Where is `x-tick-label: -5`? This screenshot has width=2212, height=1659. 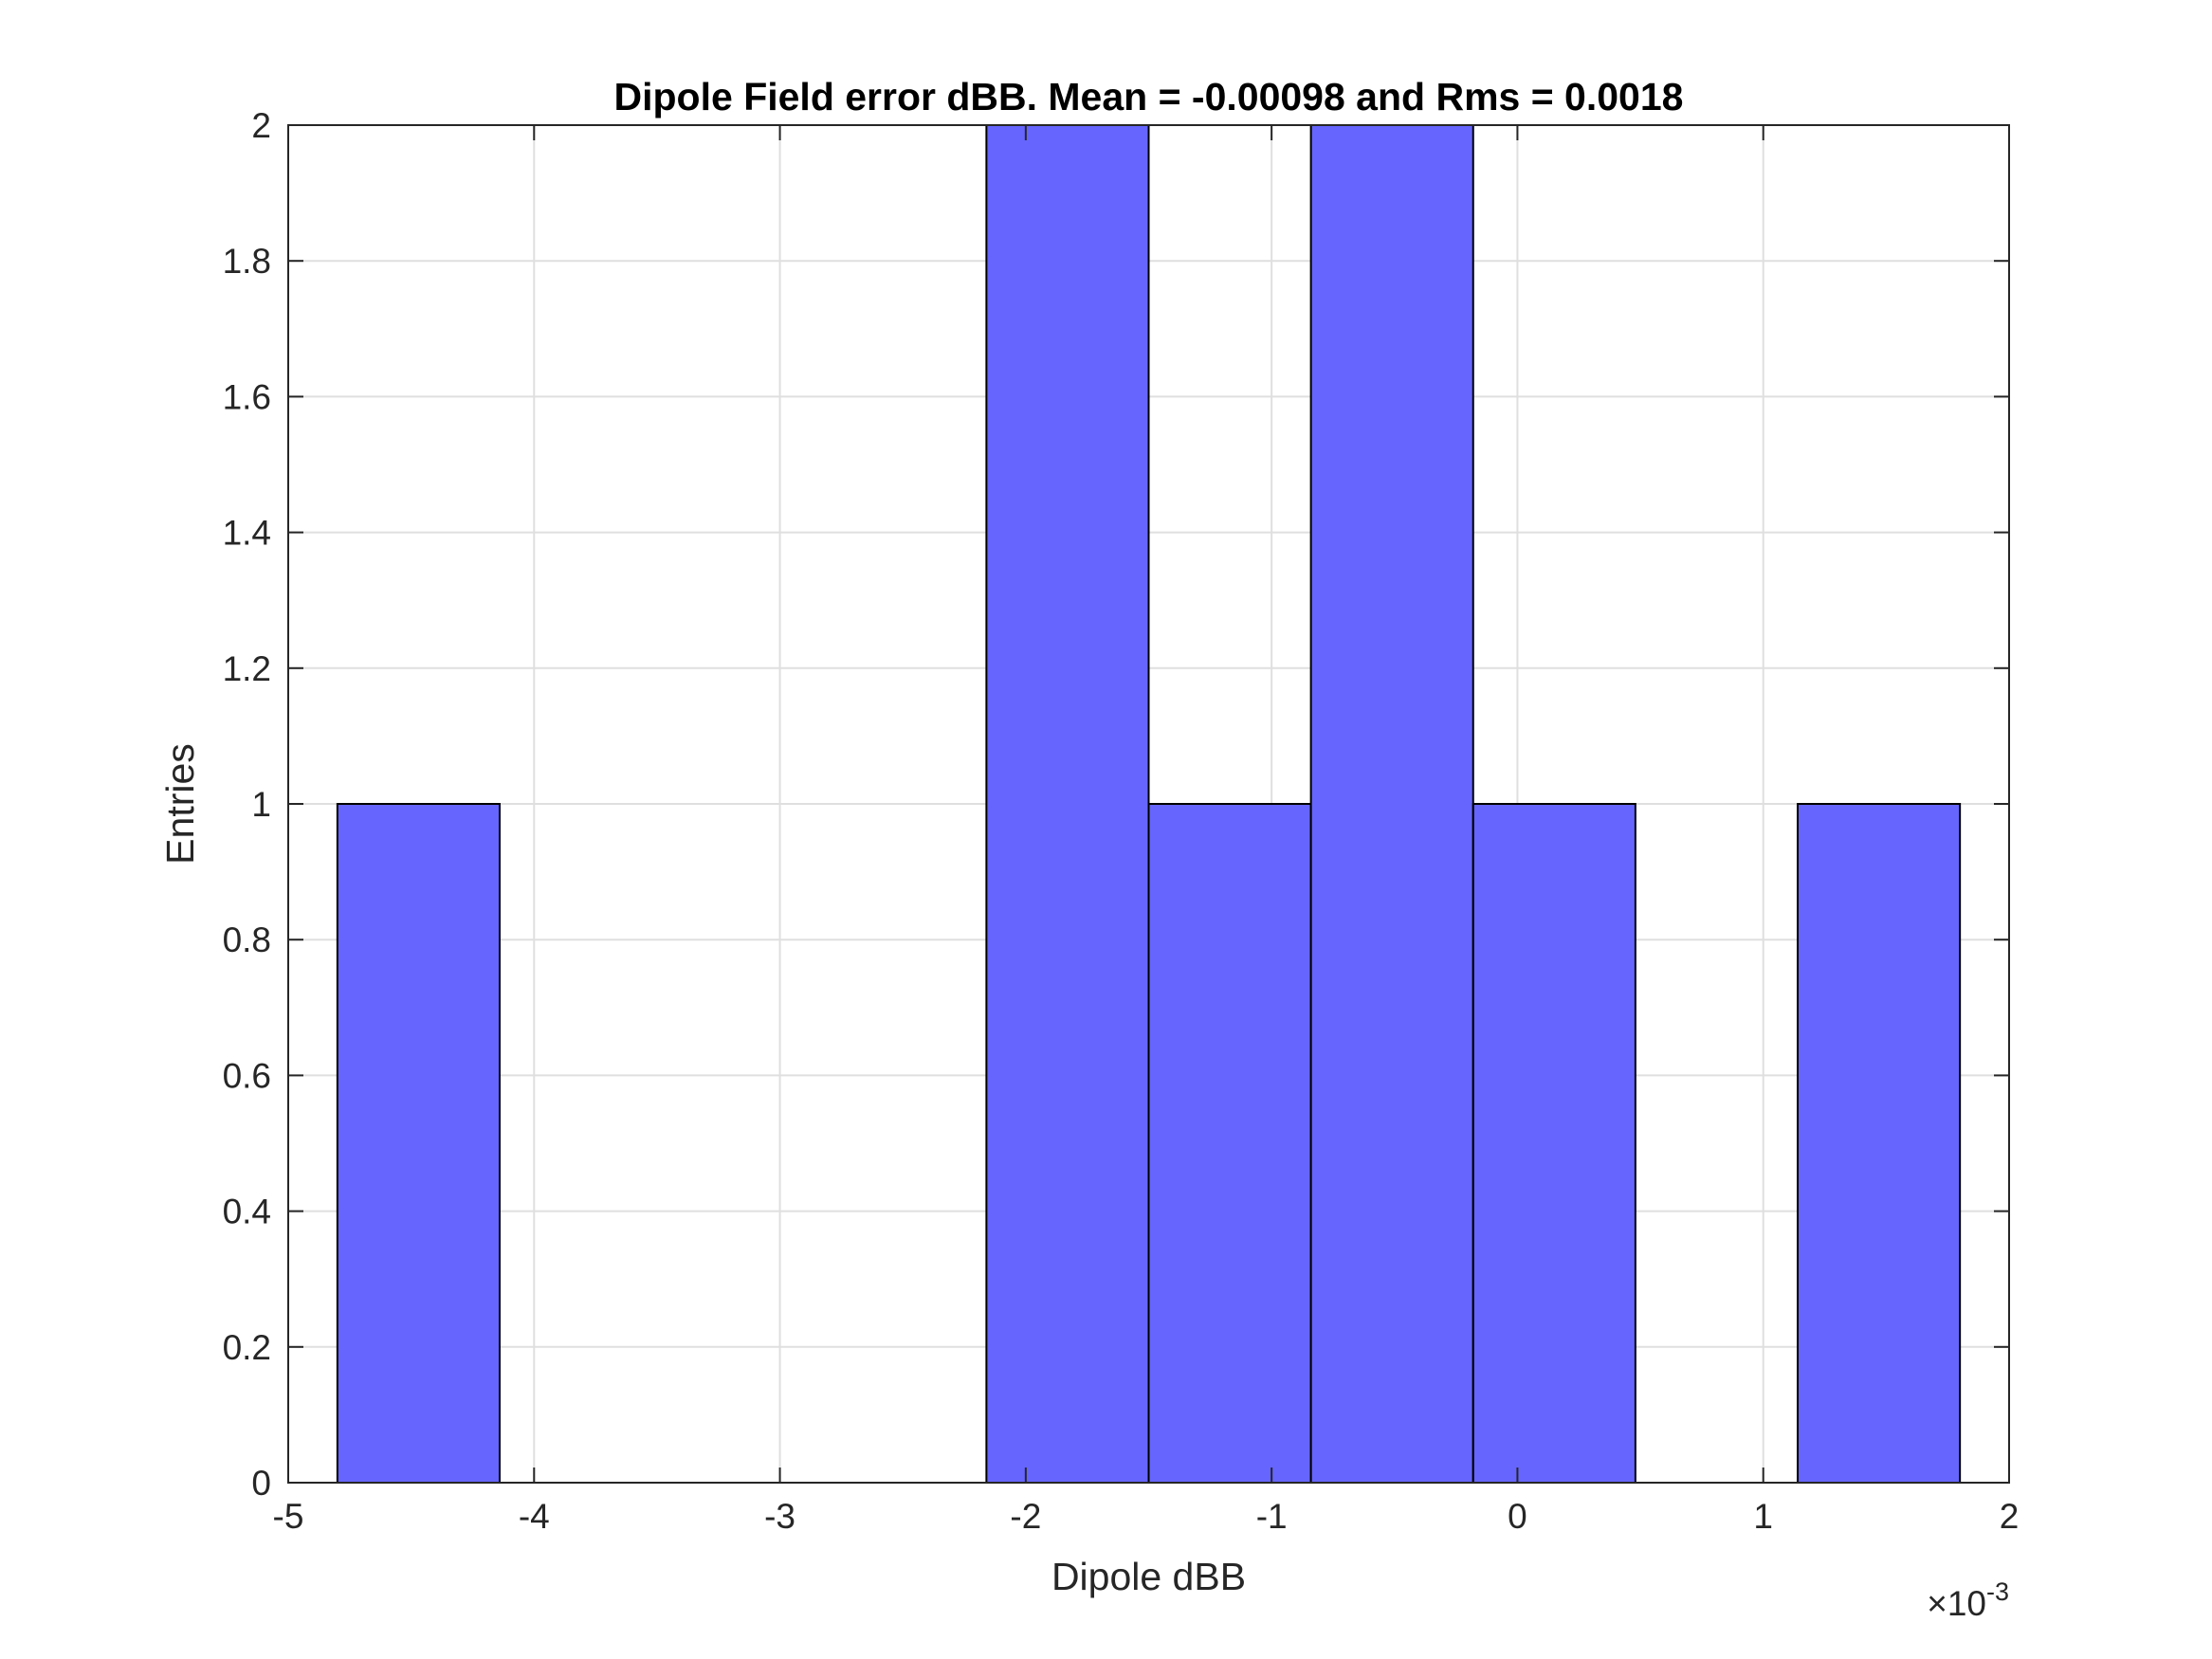
x-tick-label: -5 is located at coordinates (288, 1516).